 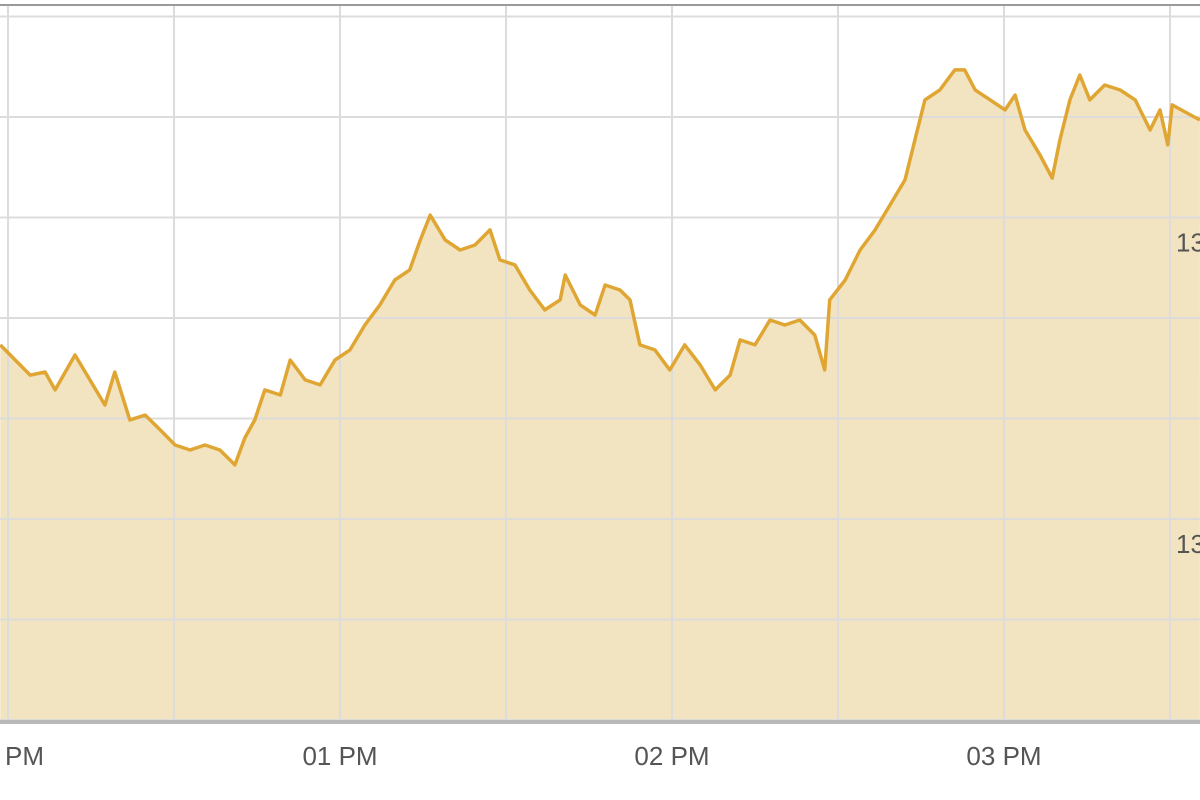 What do you see at coordinates (339, 756) in the screenshot?
I see `x-tick-label: 01 PM` at bounding box center [339, 756].